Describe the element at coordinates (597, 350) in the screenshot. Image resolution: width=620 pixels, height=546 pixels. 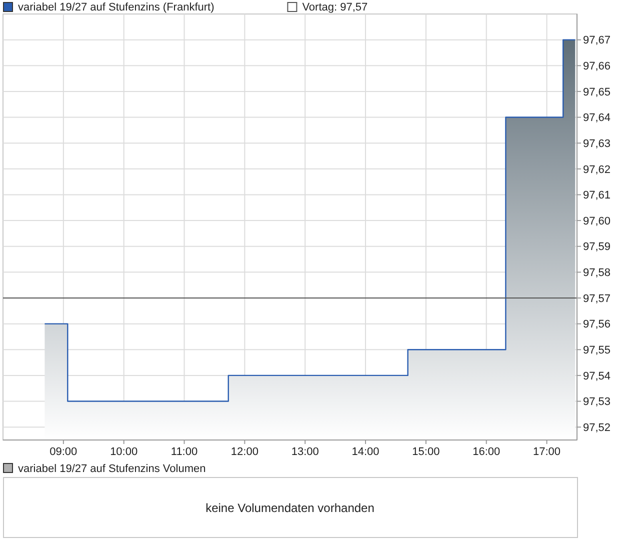
I see `y-tick-label: 97,55` at that location.